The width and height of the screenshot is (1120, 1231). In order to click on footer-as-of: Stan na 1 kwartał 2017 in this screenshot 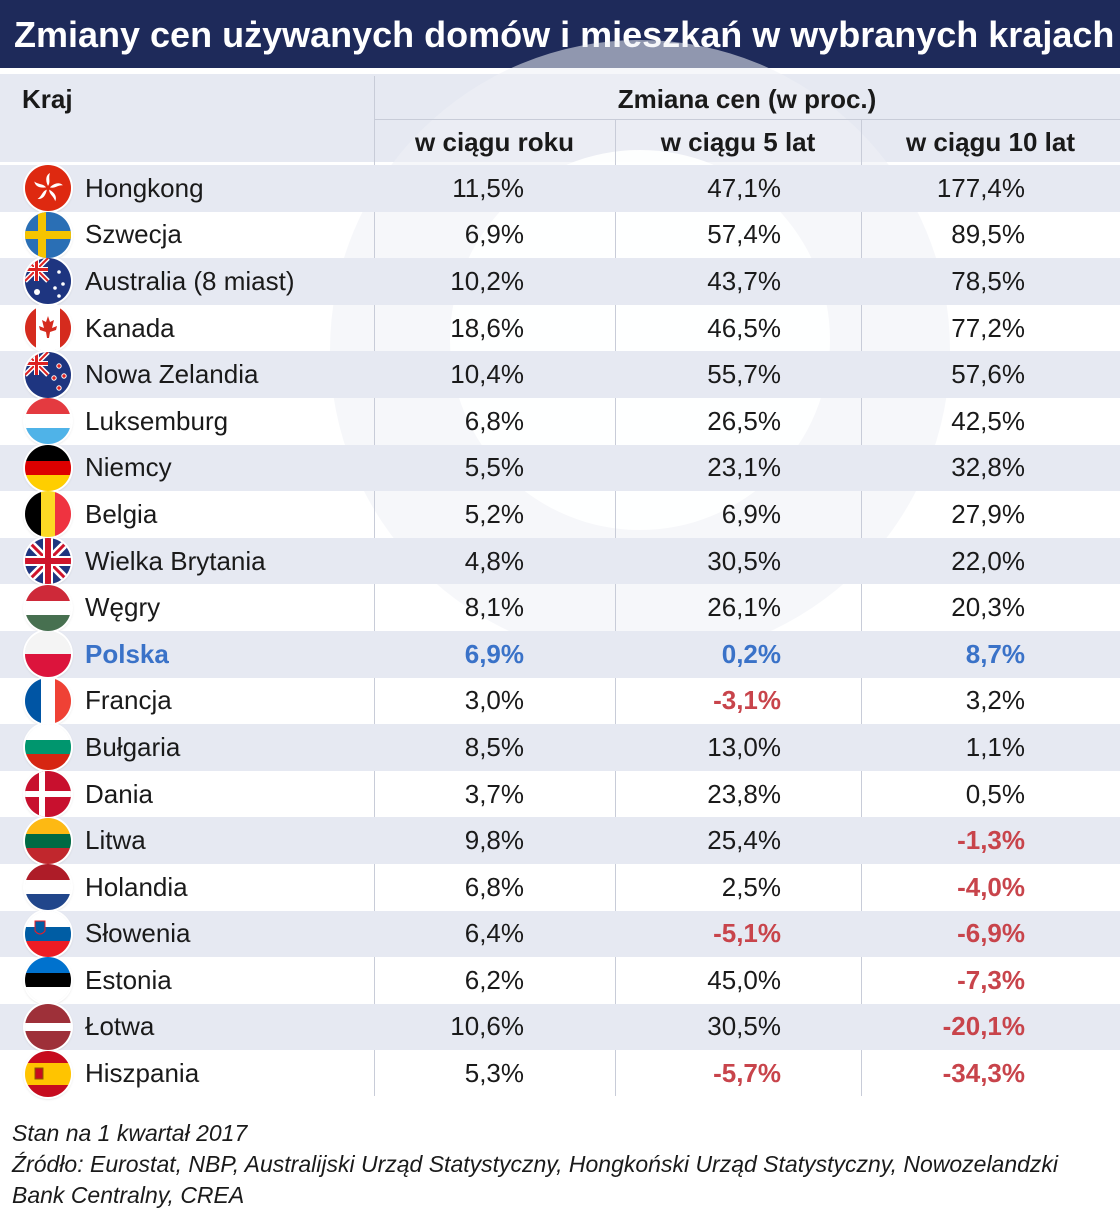, I will do `click(130, 1133)`.